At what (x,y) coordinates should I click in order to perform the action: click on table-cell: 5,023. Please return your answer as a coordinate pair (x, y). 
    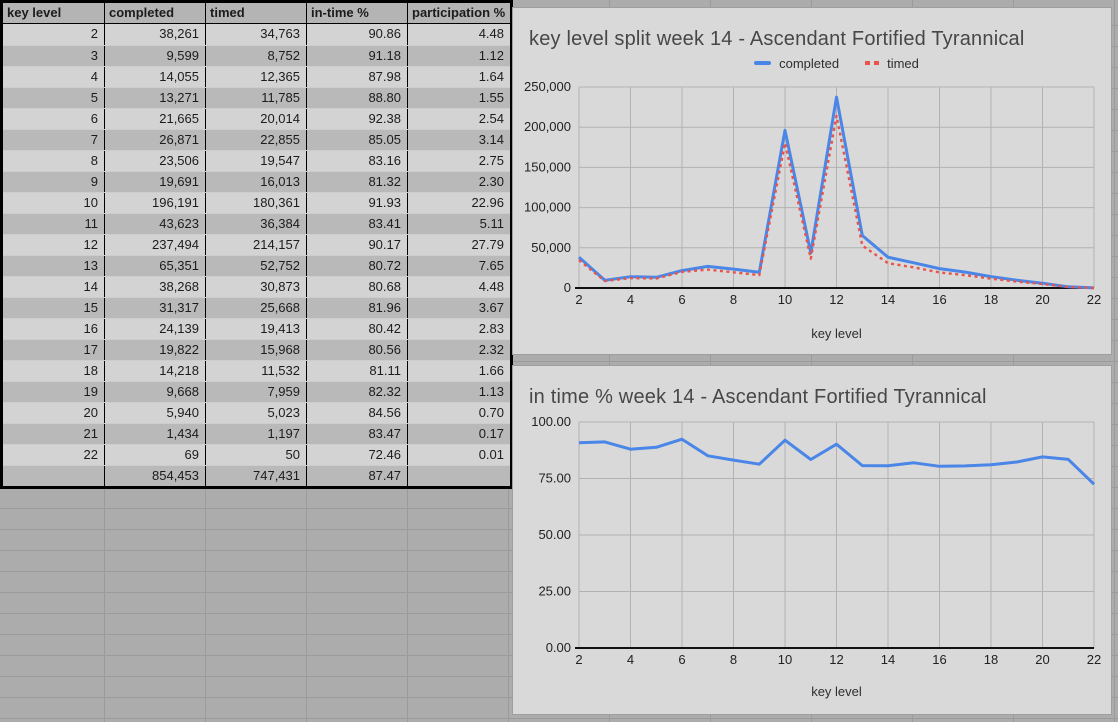
    Looking at the image, I should click on (256, 413).